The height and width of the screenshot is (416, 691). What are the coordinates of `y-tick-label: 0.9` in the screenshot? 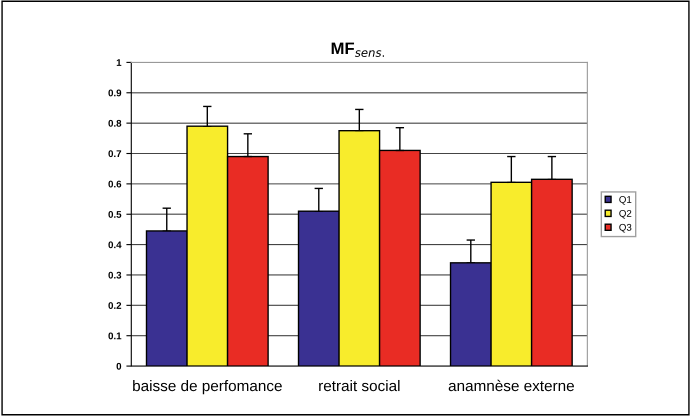 It's located at (115, 93).